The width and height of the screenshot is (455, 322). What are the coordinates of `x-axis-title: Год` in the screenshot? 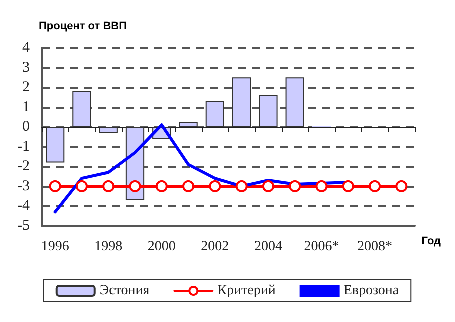 It's located at (432, 242).